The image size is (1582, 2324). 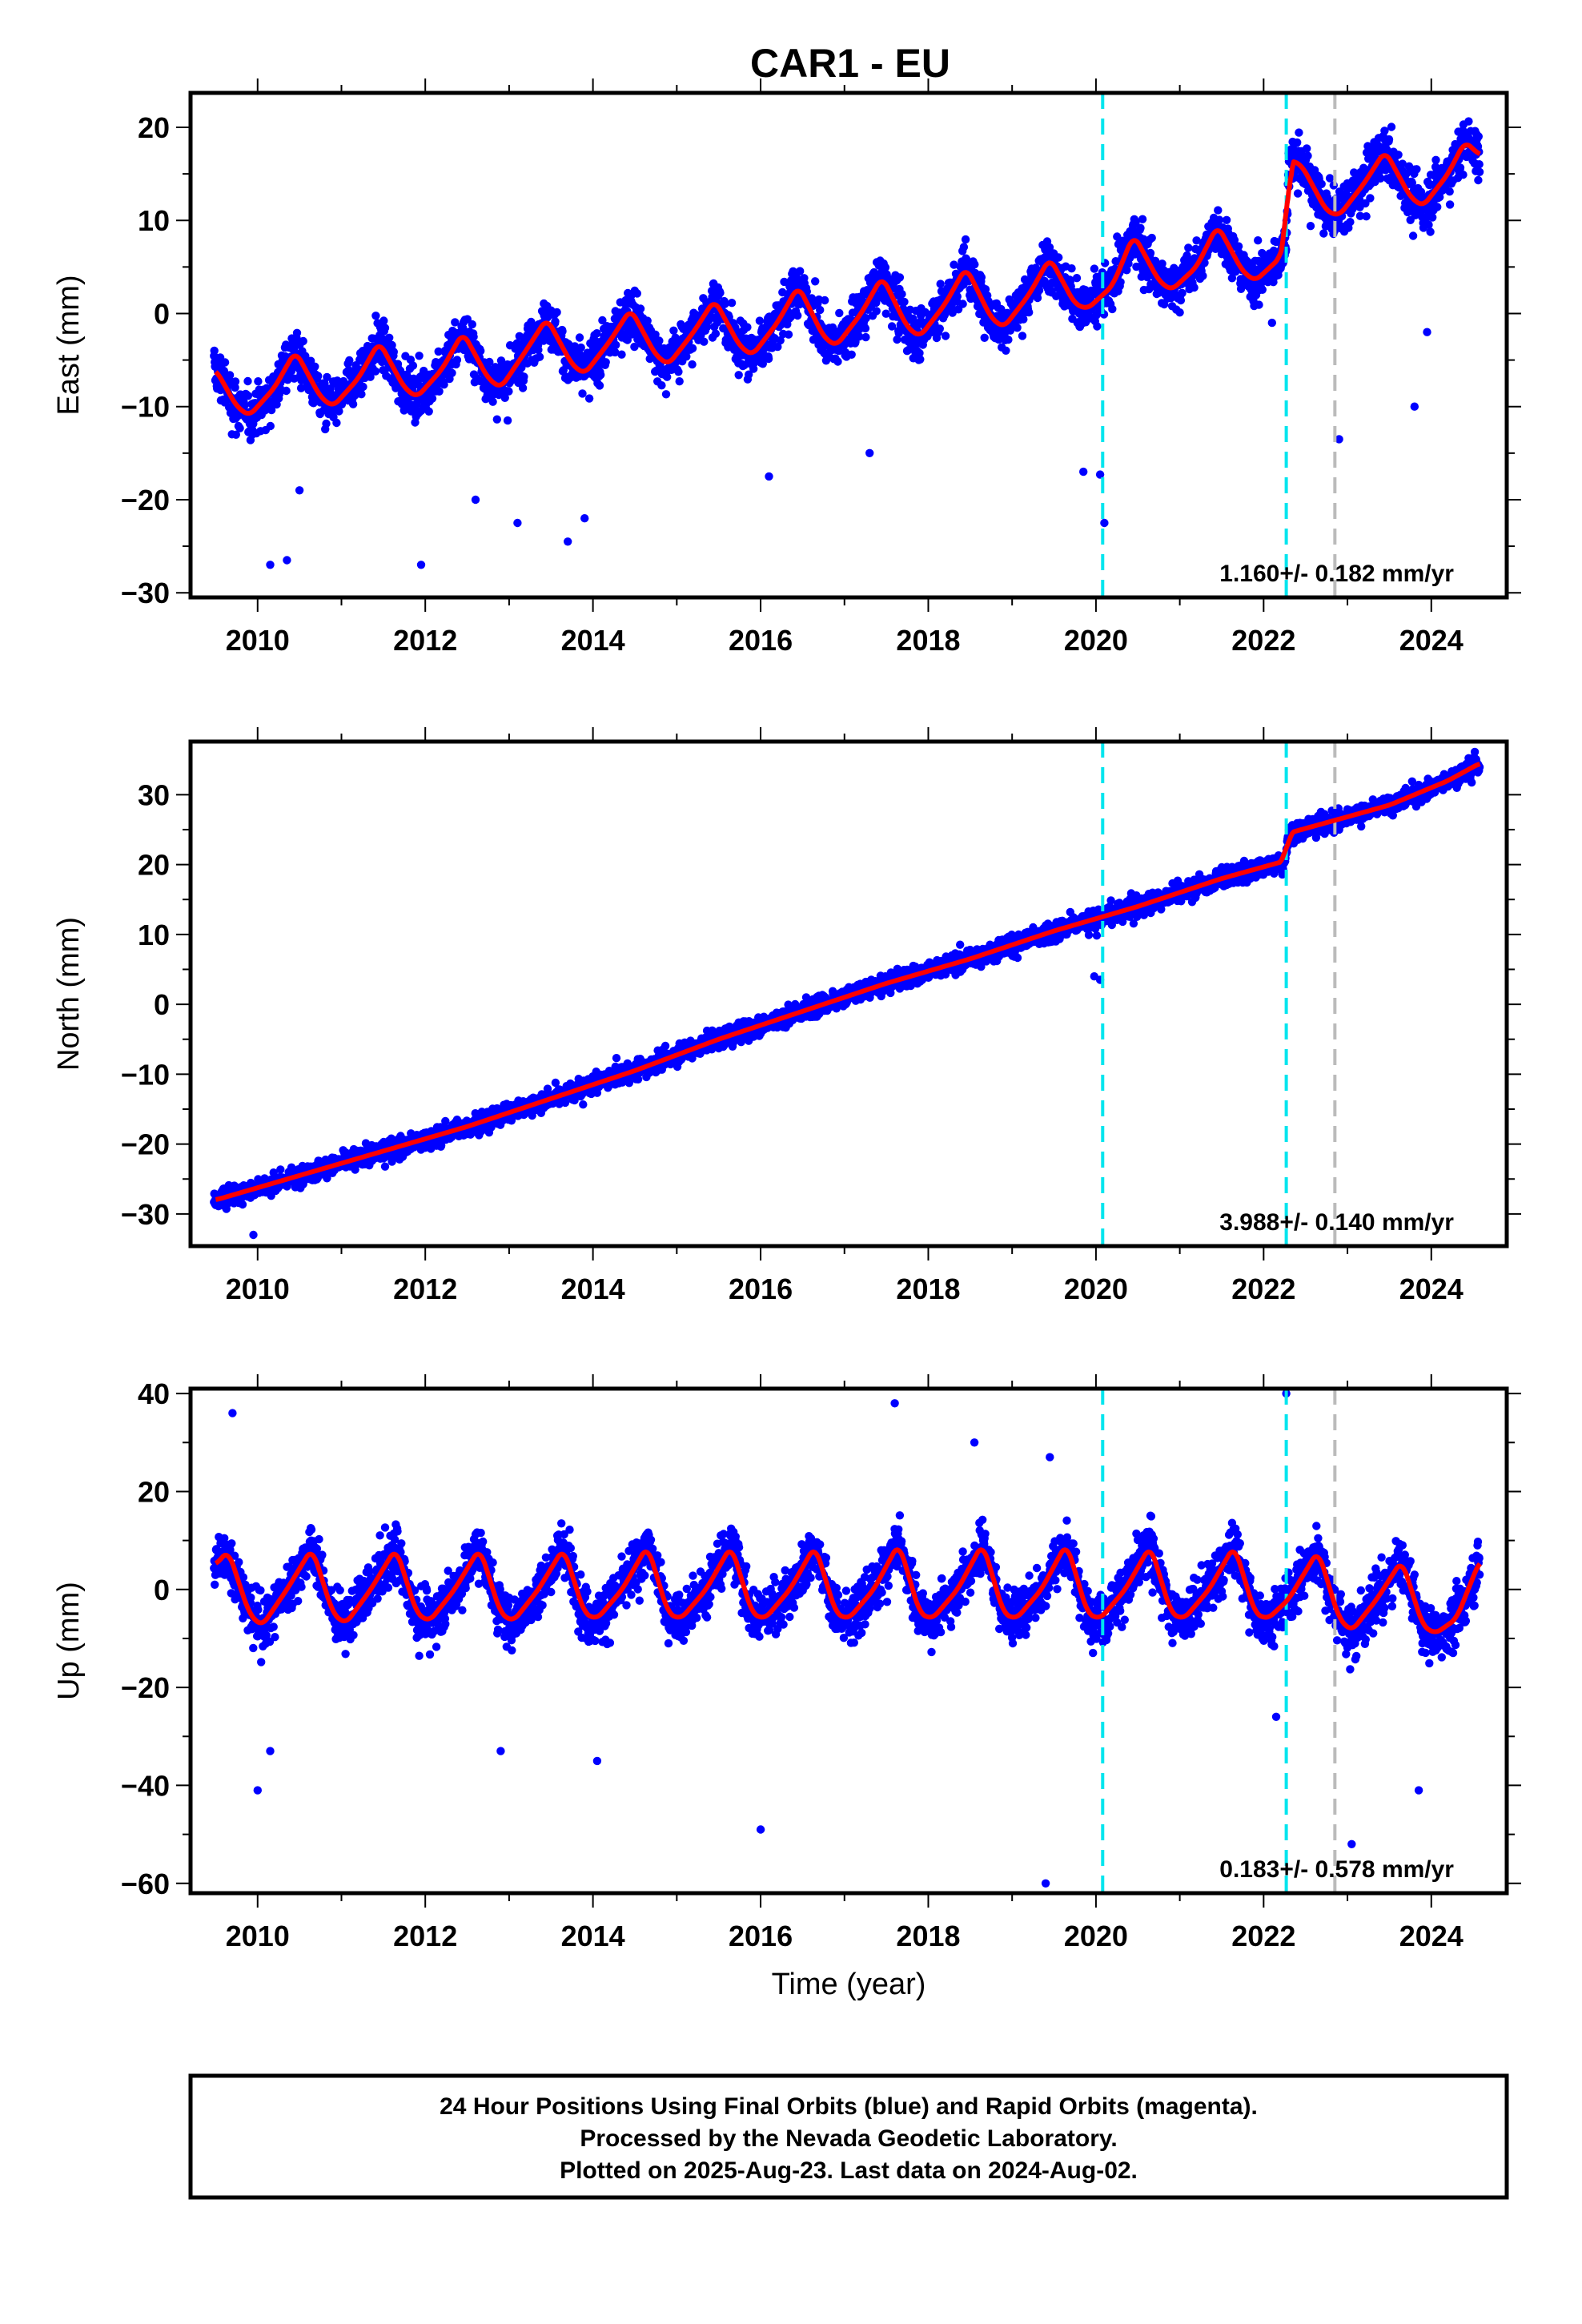 I want to click on y-tick-label: 10, so click(x=154, y=220).